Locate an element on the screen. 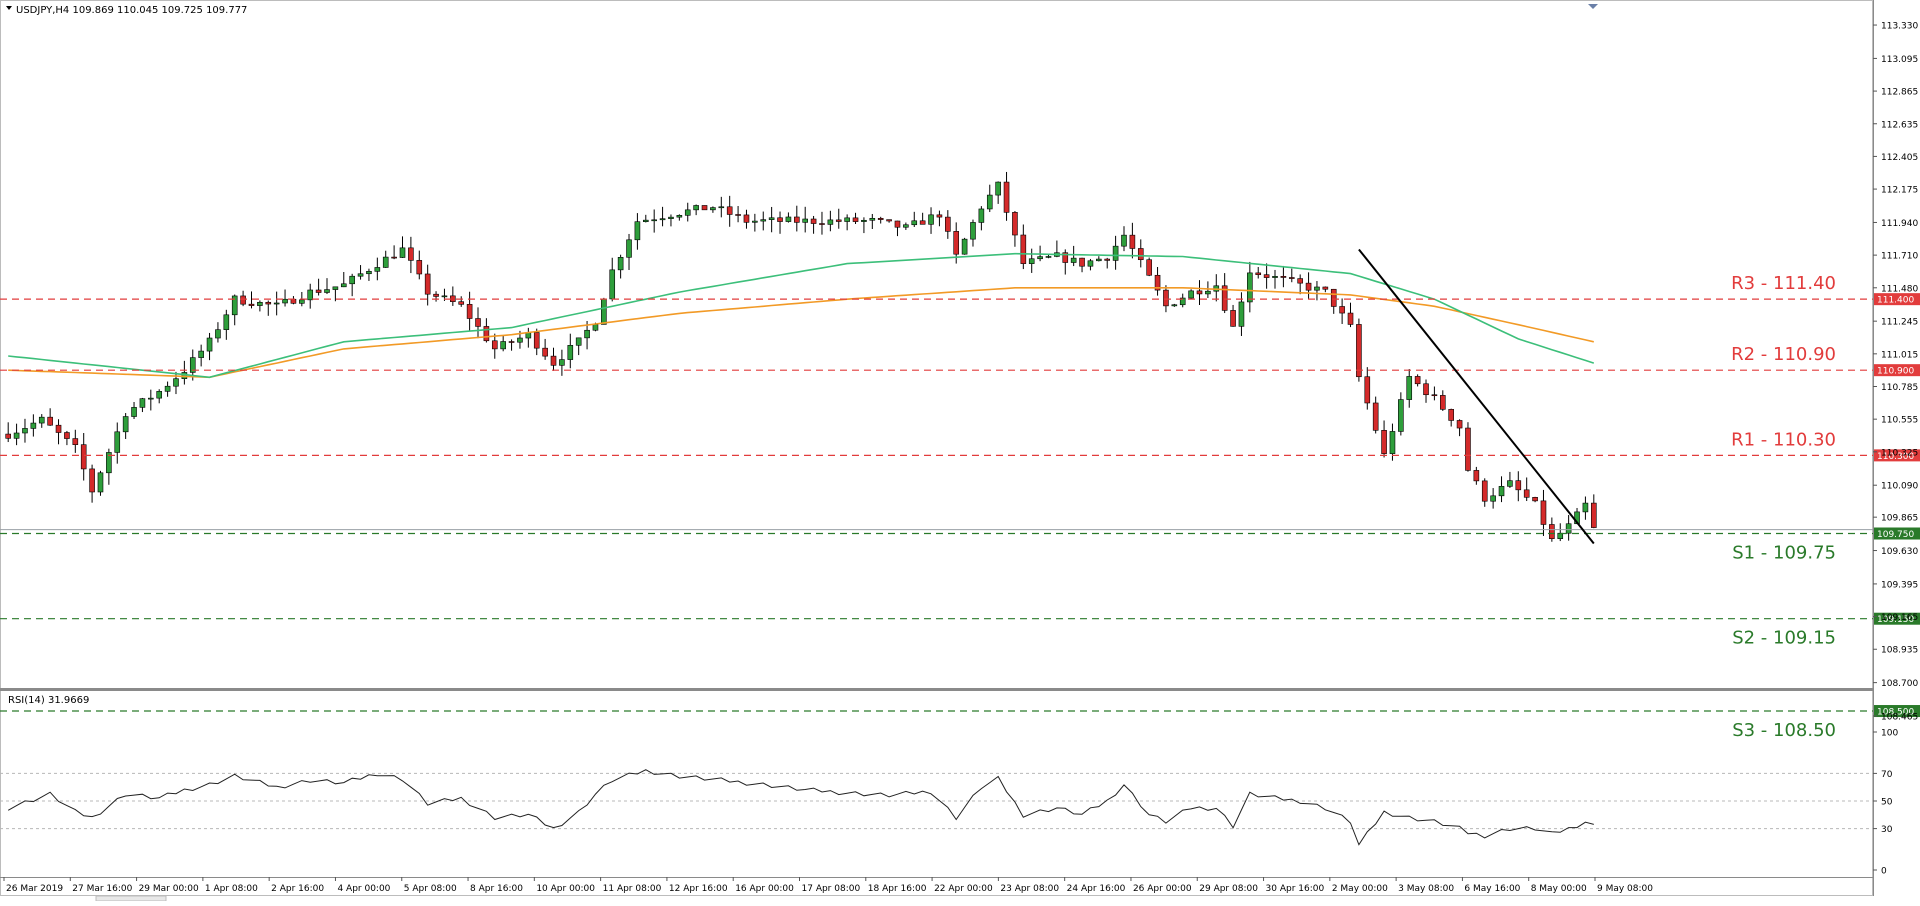  time-tick-label: 8 Apr 16:00 is located at coordinates (496, 889).